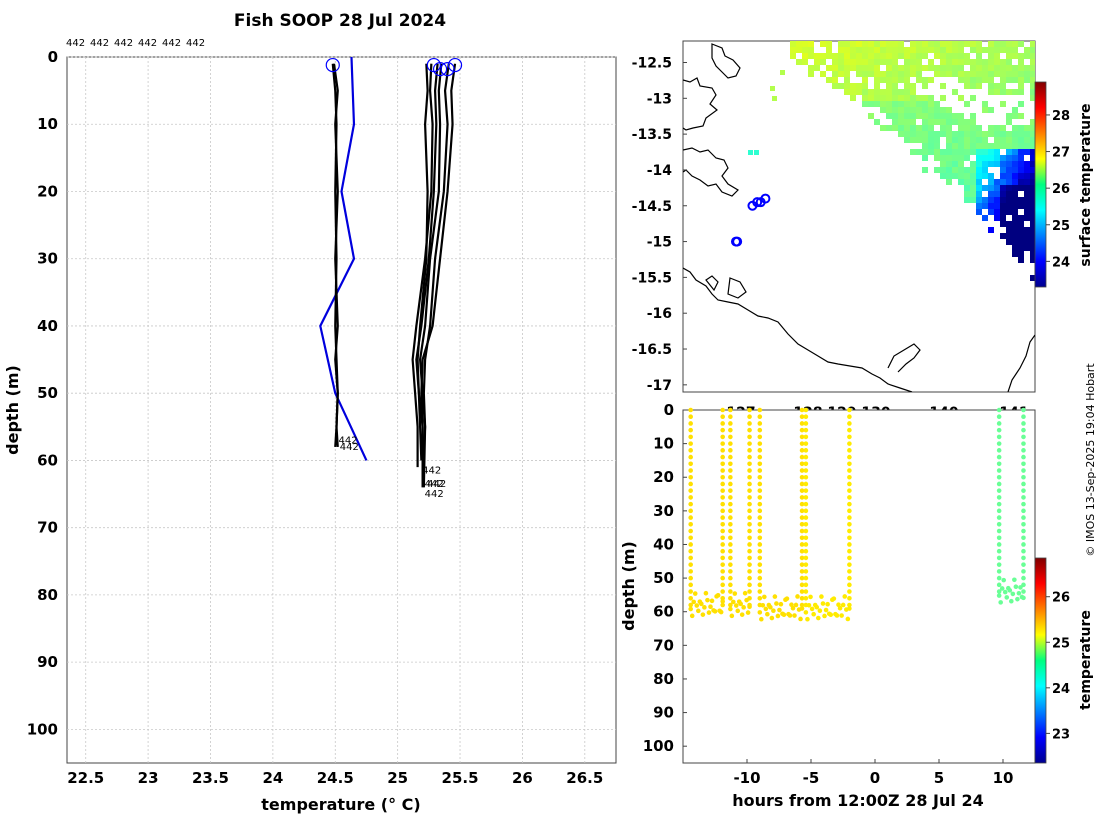  I want to click on profile-end-label: 442, so click(436, 484).